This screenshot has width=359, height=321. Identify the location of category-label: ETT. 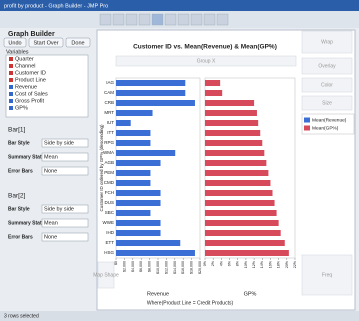
(110, 242).